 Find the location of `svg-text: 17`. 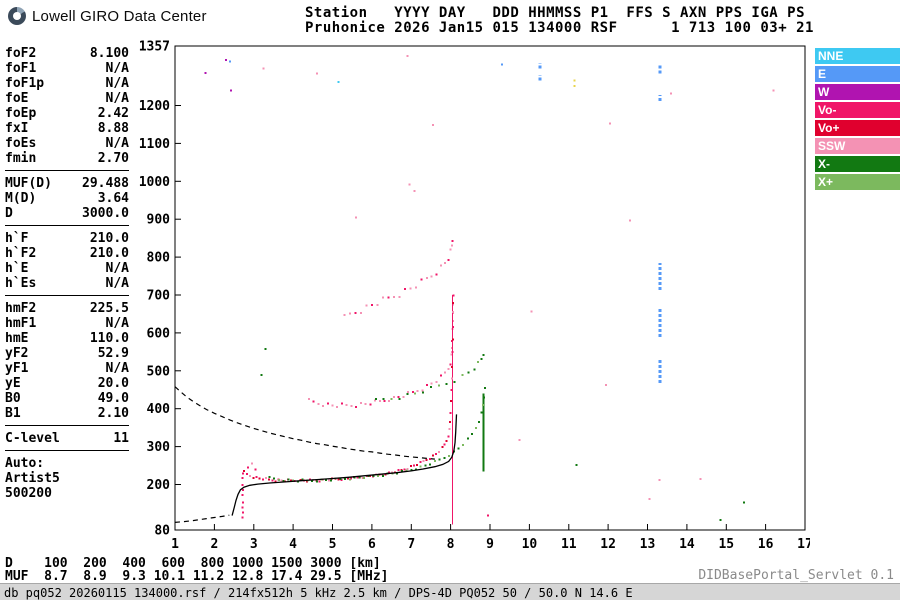

svg-text: 17 is located at coordinates (803, 544).